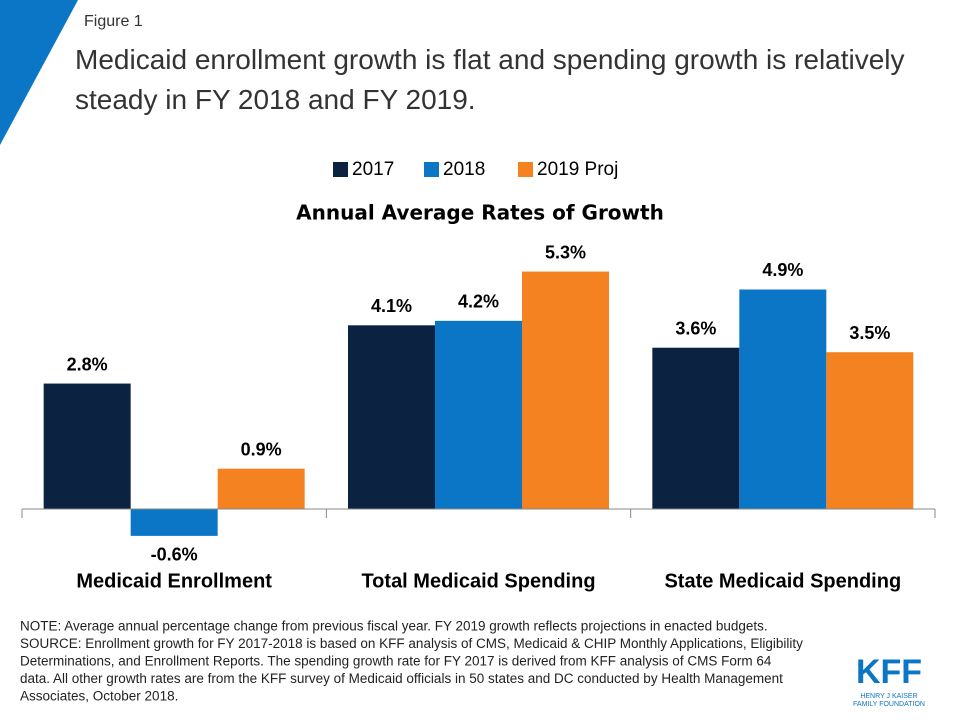 This screenshot has width=960, height=720. What do you see at coordinates (391, 306) in the screenshot?
I see `data-label: 4.1%` at bounding box center [391, 306].